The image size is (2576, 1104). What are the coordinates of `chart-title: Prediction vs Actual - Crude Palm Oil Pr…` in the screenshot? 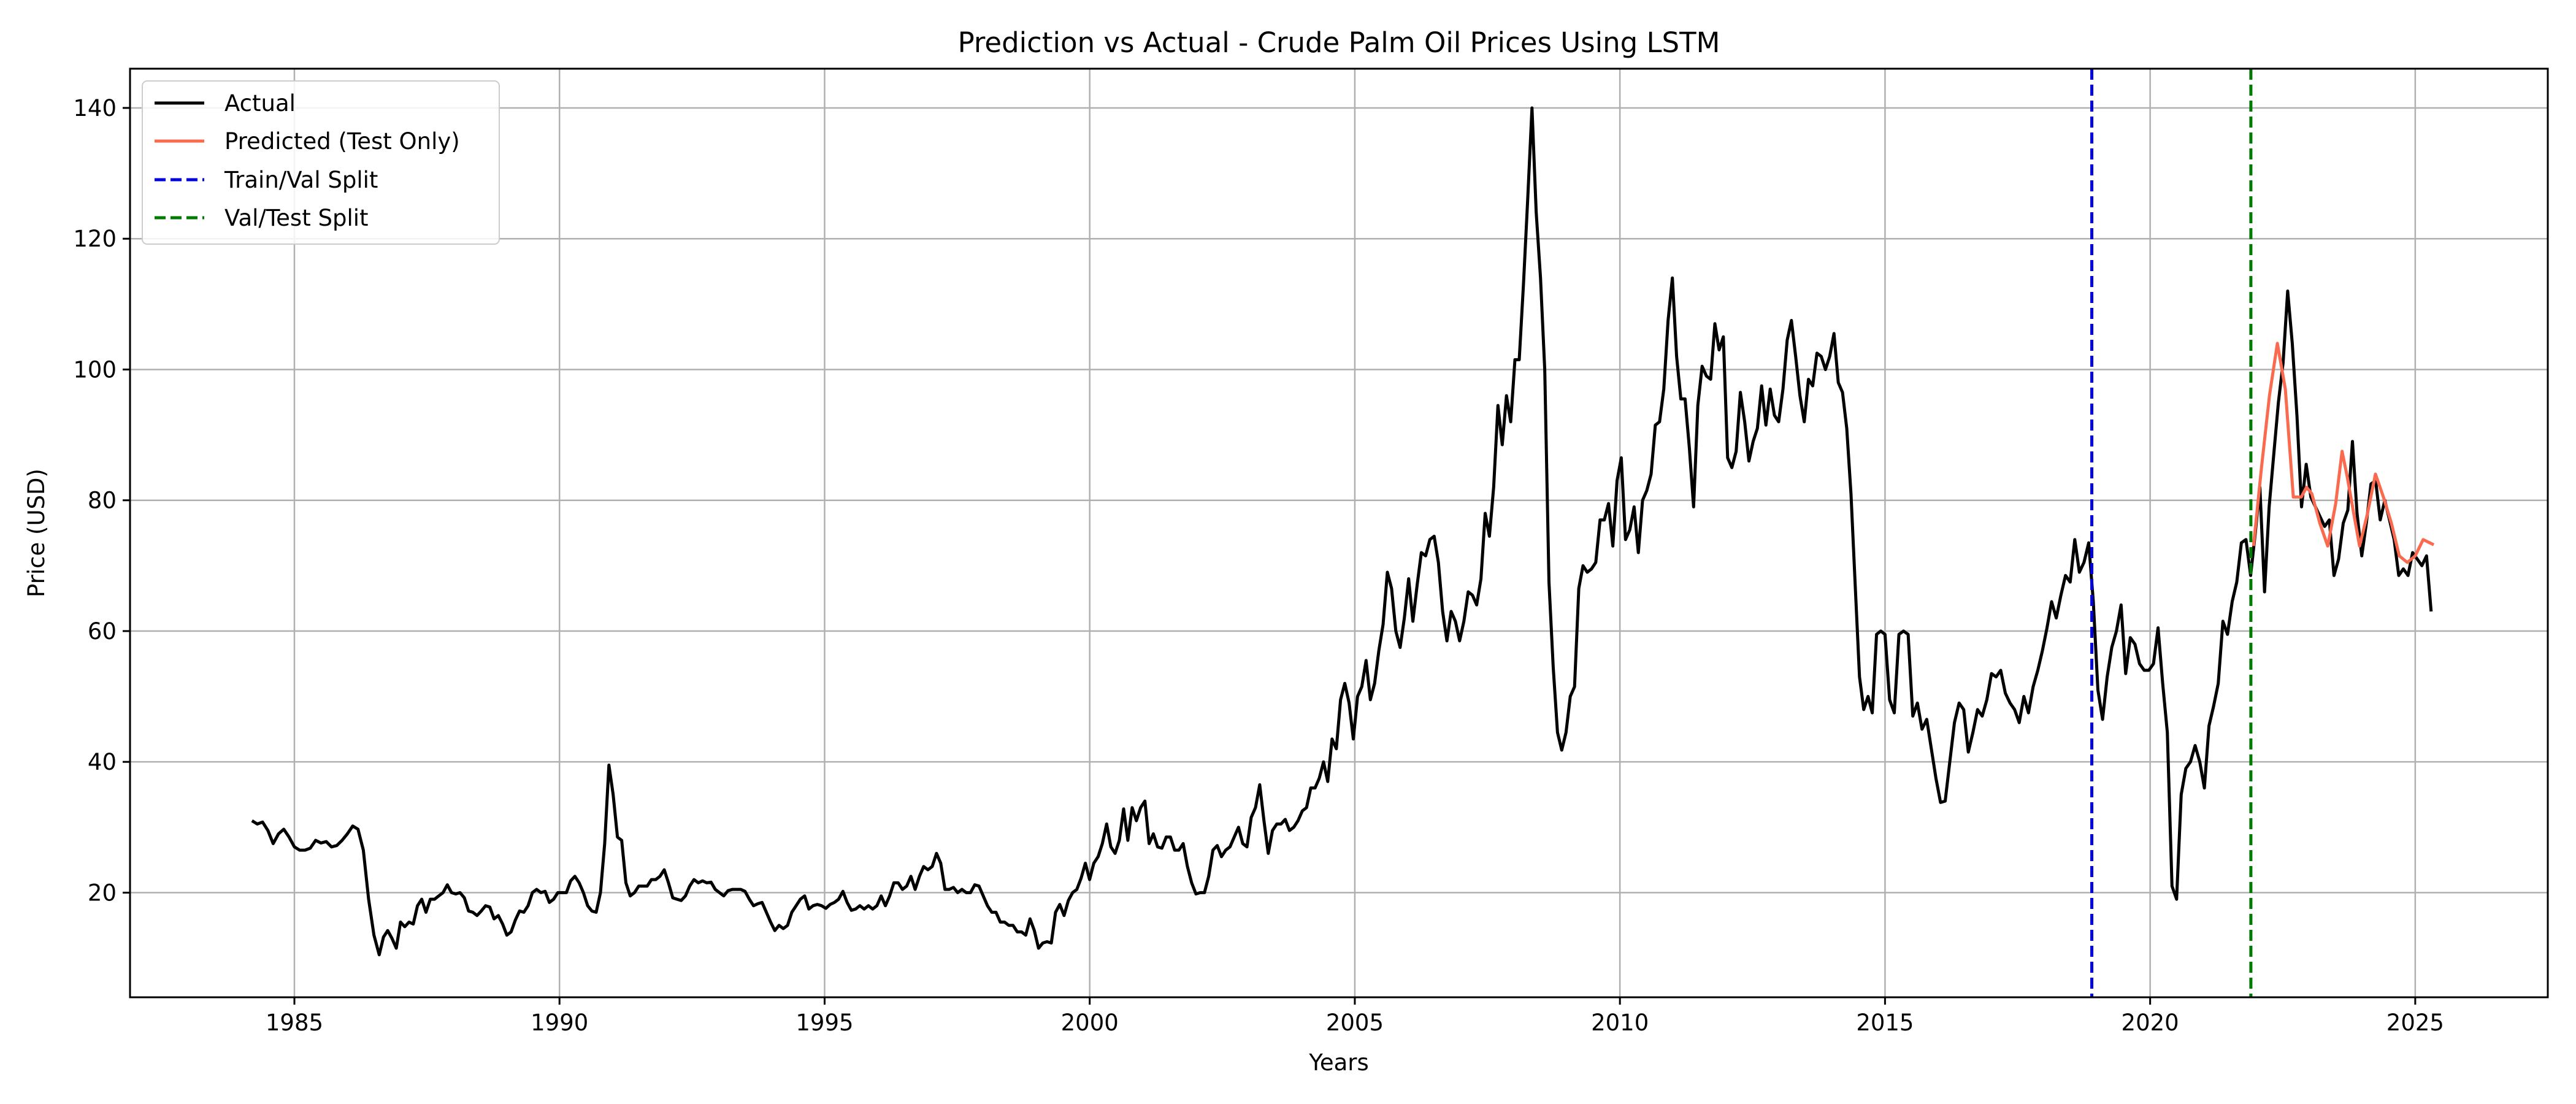 It's located at (1339, 42).